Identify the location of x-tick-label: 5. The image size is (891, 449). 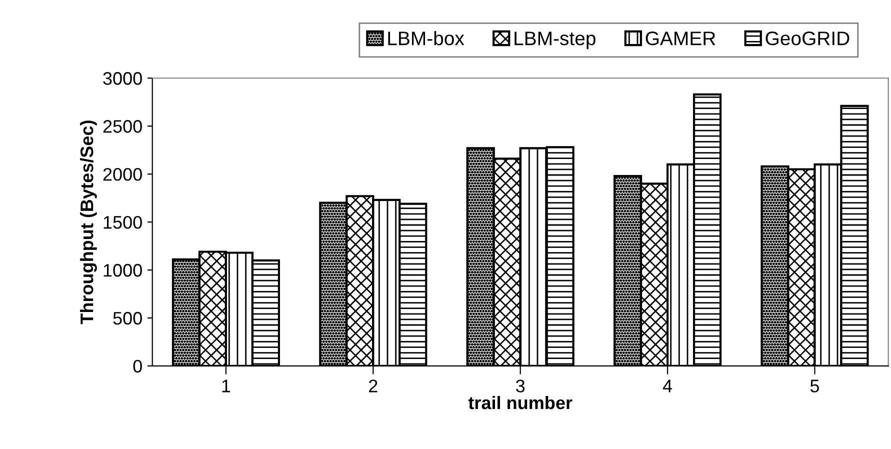
(814, 386).